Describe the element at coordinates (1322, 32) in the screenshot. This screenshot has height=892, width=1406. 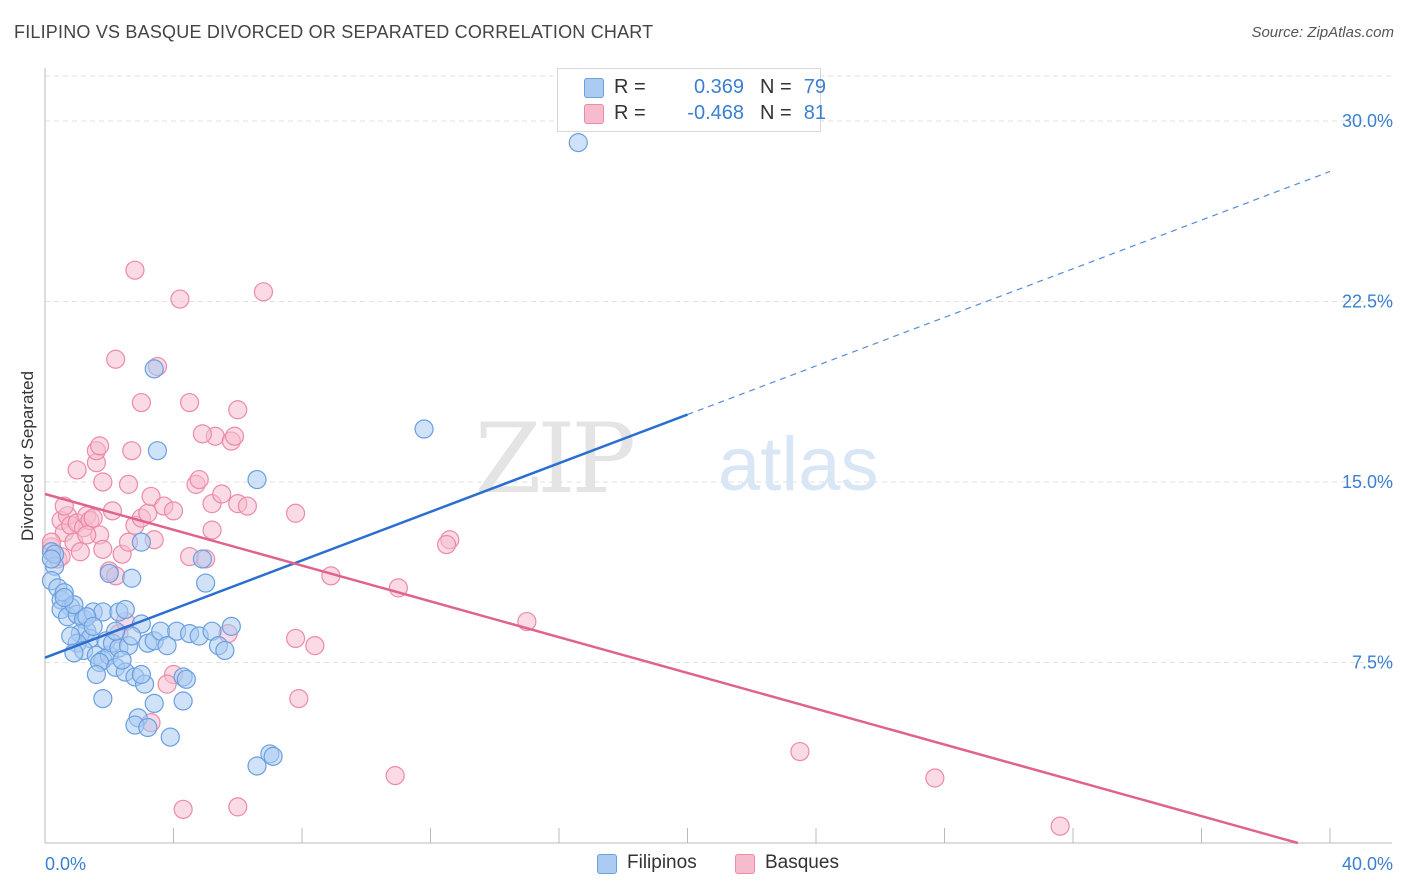
I see `source-label: Source: ZipAtlas.com` at that location.